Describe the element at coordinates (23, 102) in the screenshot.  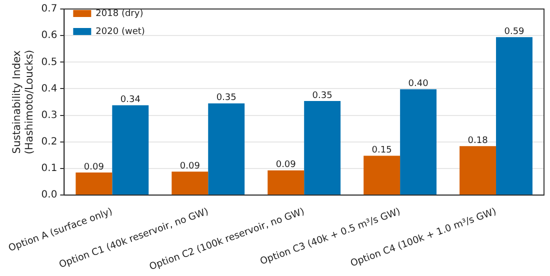
I see `y-axis-title: Sustainability Index (Hashimoto/Loucks)` at that location.